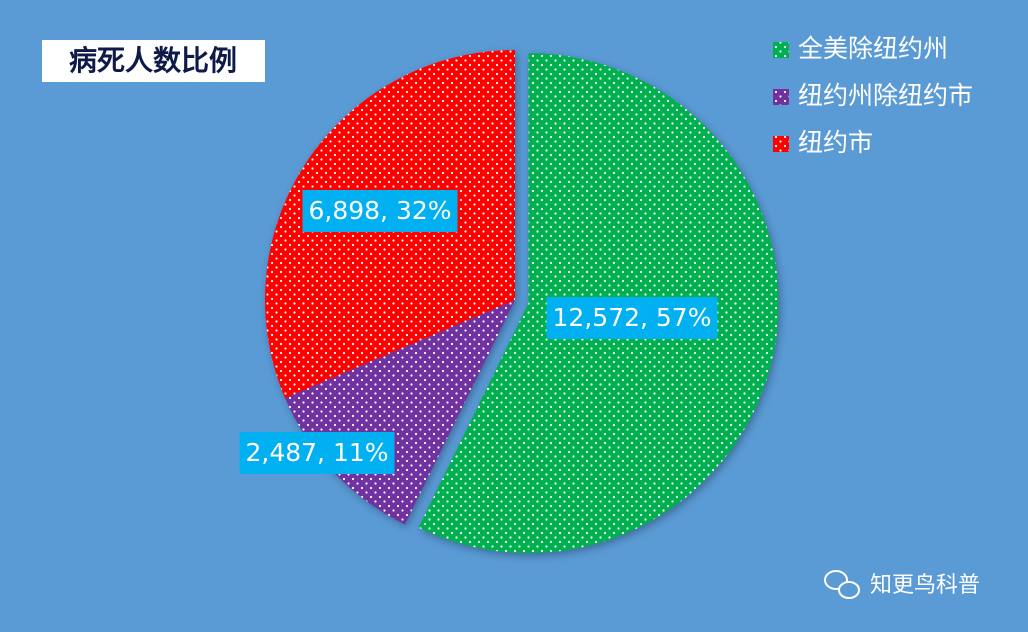  I want to click on wechat-icon, so click(842, 584).